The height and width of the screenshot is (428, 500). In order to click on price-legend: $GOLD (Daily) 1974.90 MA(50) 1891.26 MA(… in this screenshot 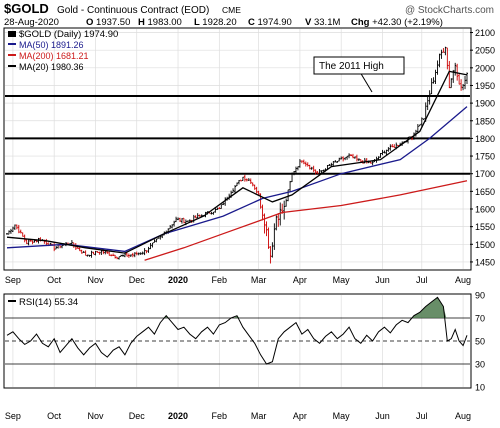, I will do `click(63, 50)`.